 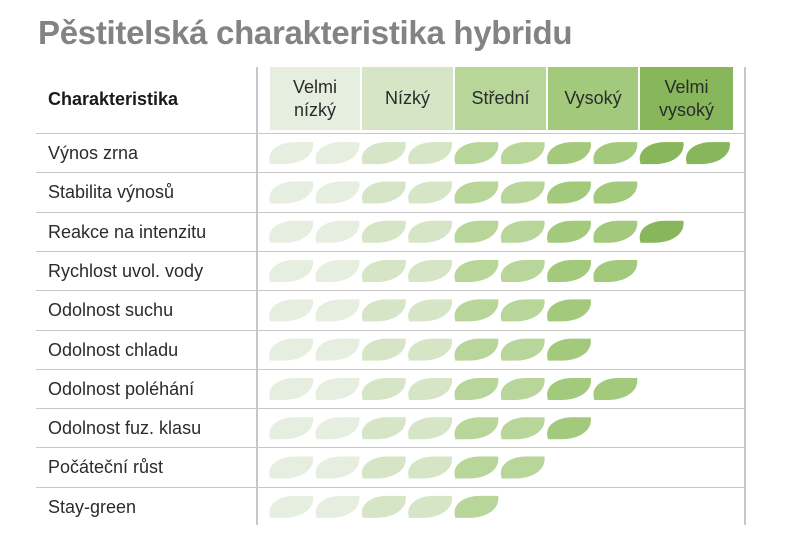 I want to click on level-header-2: Nízký, so click(x=407, y=98).